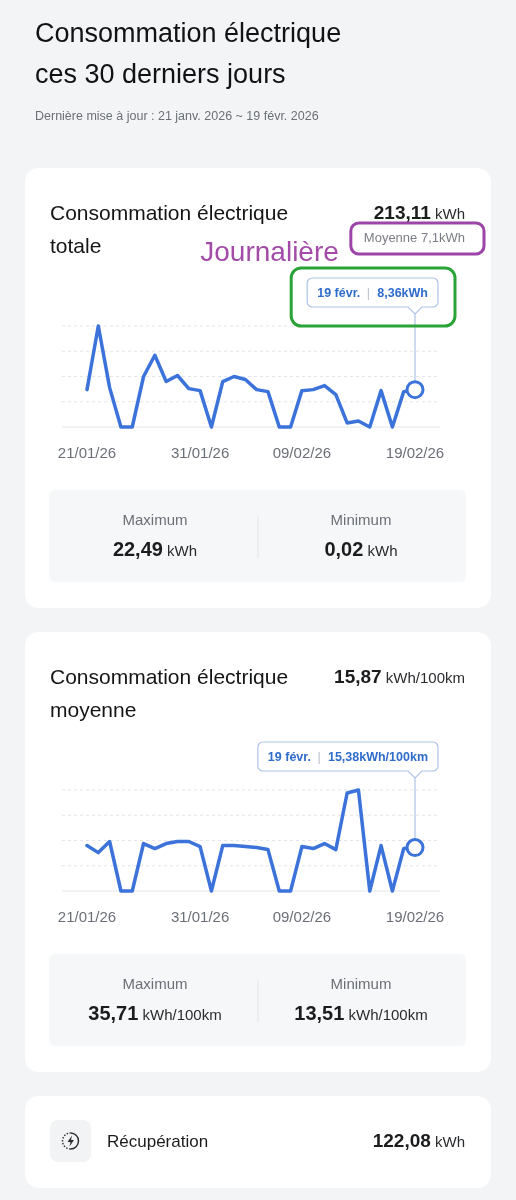  I want to click on annotation: 19 févr. | 15,38kWh/100km, so click(347, 757).